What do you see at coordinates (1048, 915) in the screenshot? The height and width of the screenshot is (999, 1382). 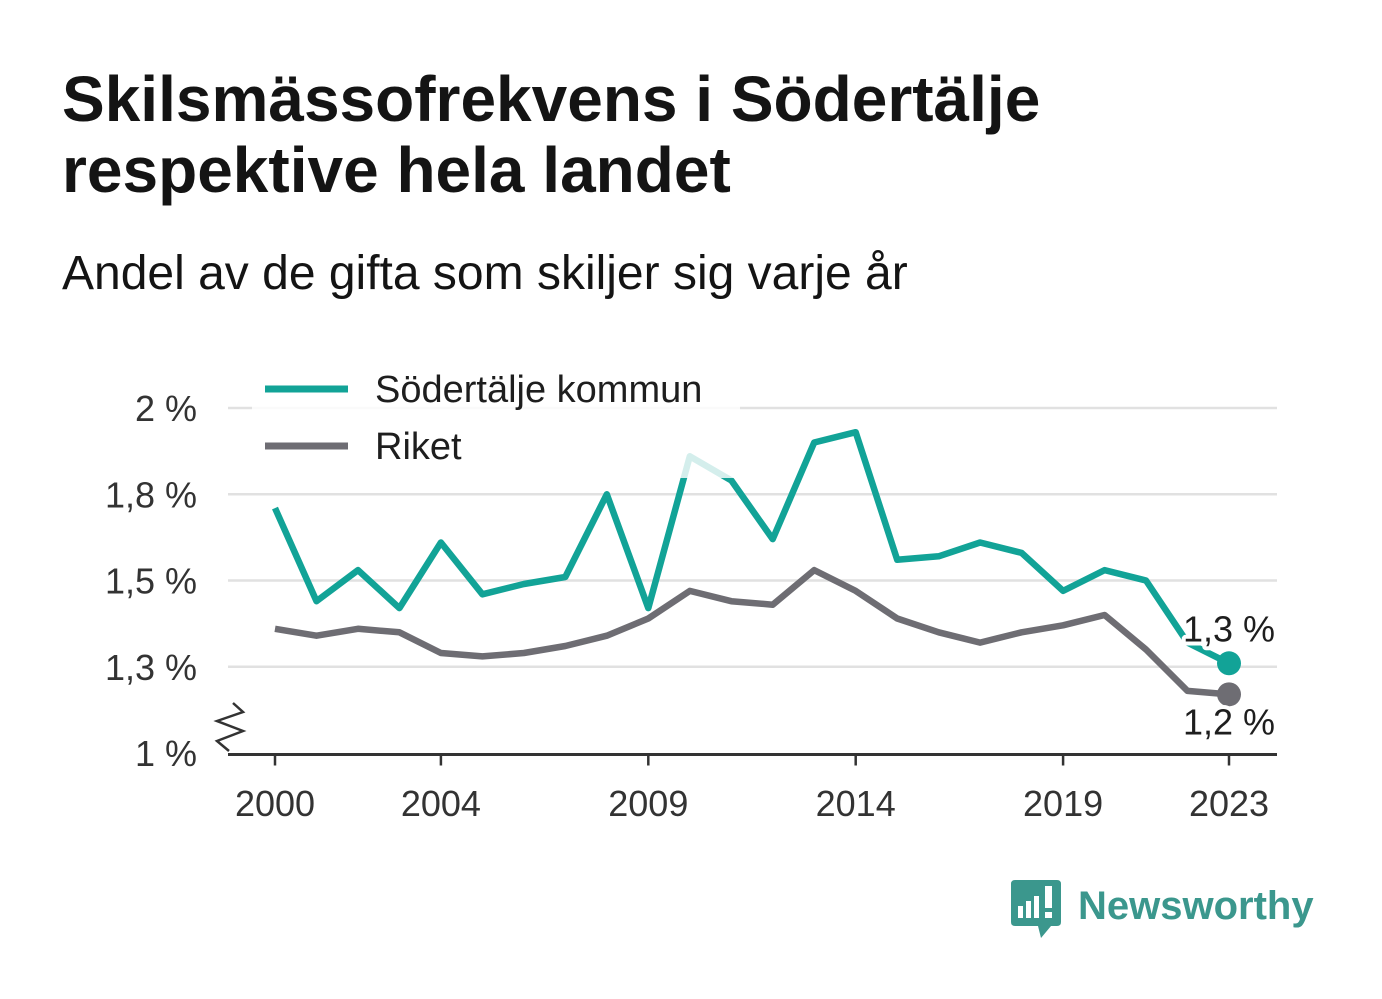 I see `logo-exclamation-dot` at bounding box center [1048, 915].